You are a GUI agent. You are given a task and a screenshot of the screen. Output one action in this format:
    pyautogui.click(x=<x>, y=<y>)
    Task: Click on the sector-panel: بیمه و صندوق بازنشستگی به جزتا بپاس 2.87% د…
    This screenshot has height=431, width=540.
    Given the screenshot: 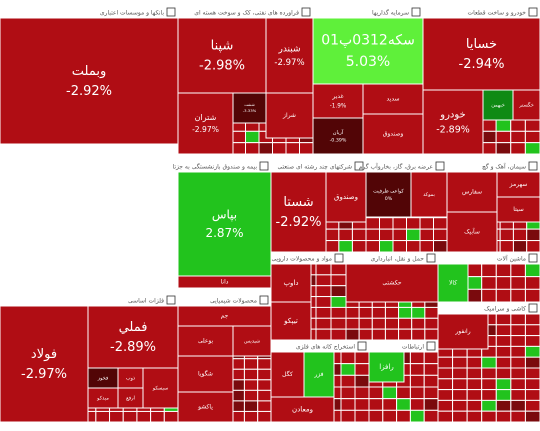 What is the action you would take?
    pyautogui.click(x=222, y=224)
    